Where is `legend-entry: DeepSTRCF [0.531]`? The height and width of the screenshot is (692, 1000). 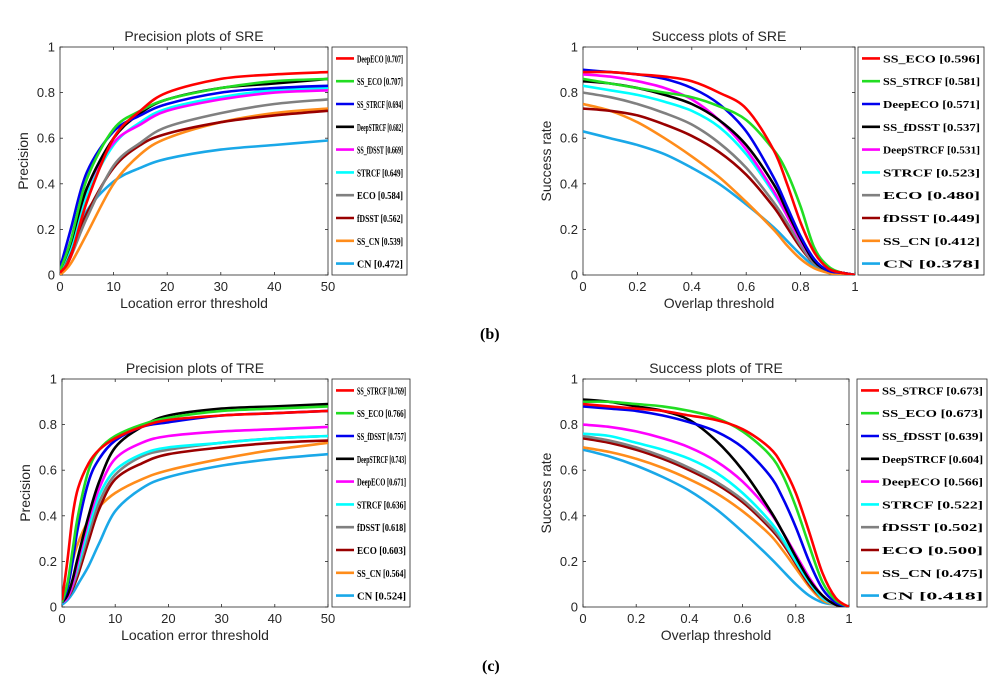 legend-entry: DeepSTRCF [0.531] is located at coordinates (931, 151).